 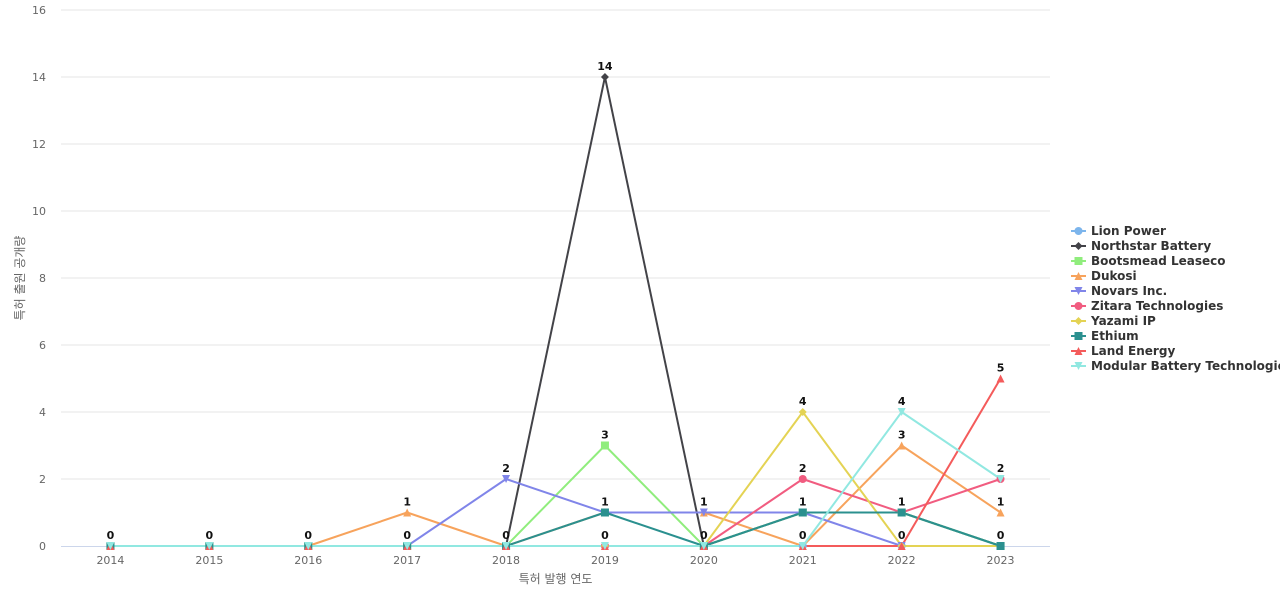 What do you see at coordinates (1133, 351) in the screenshot?
I see `legend-label: Land Energy` at bounding box center [1133, 351].